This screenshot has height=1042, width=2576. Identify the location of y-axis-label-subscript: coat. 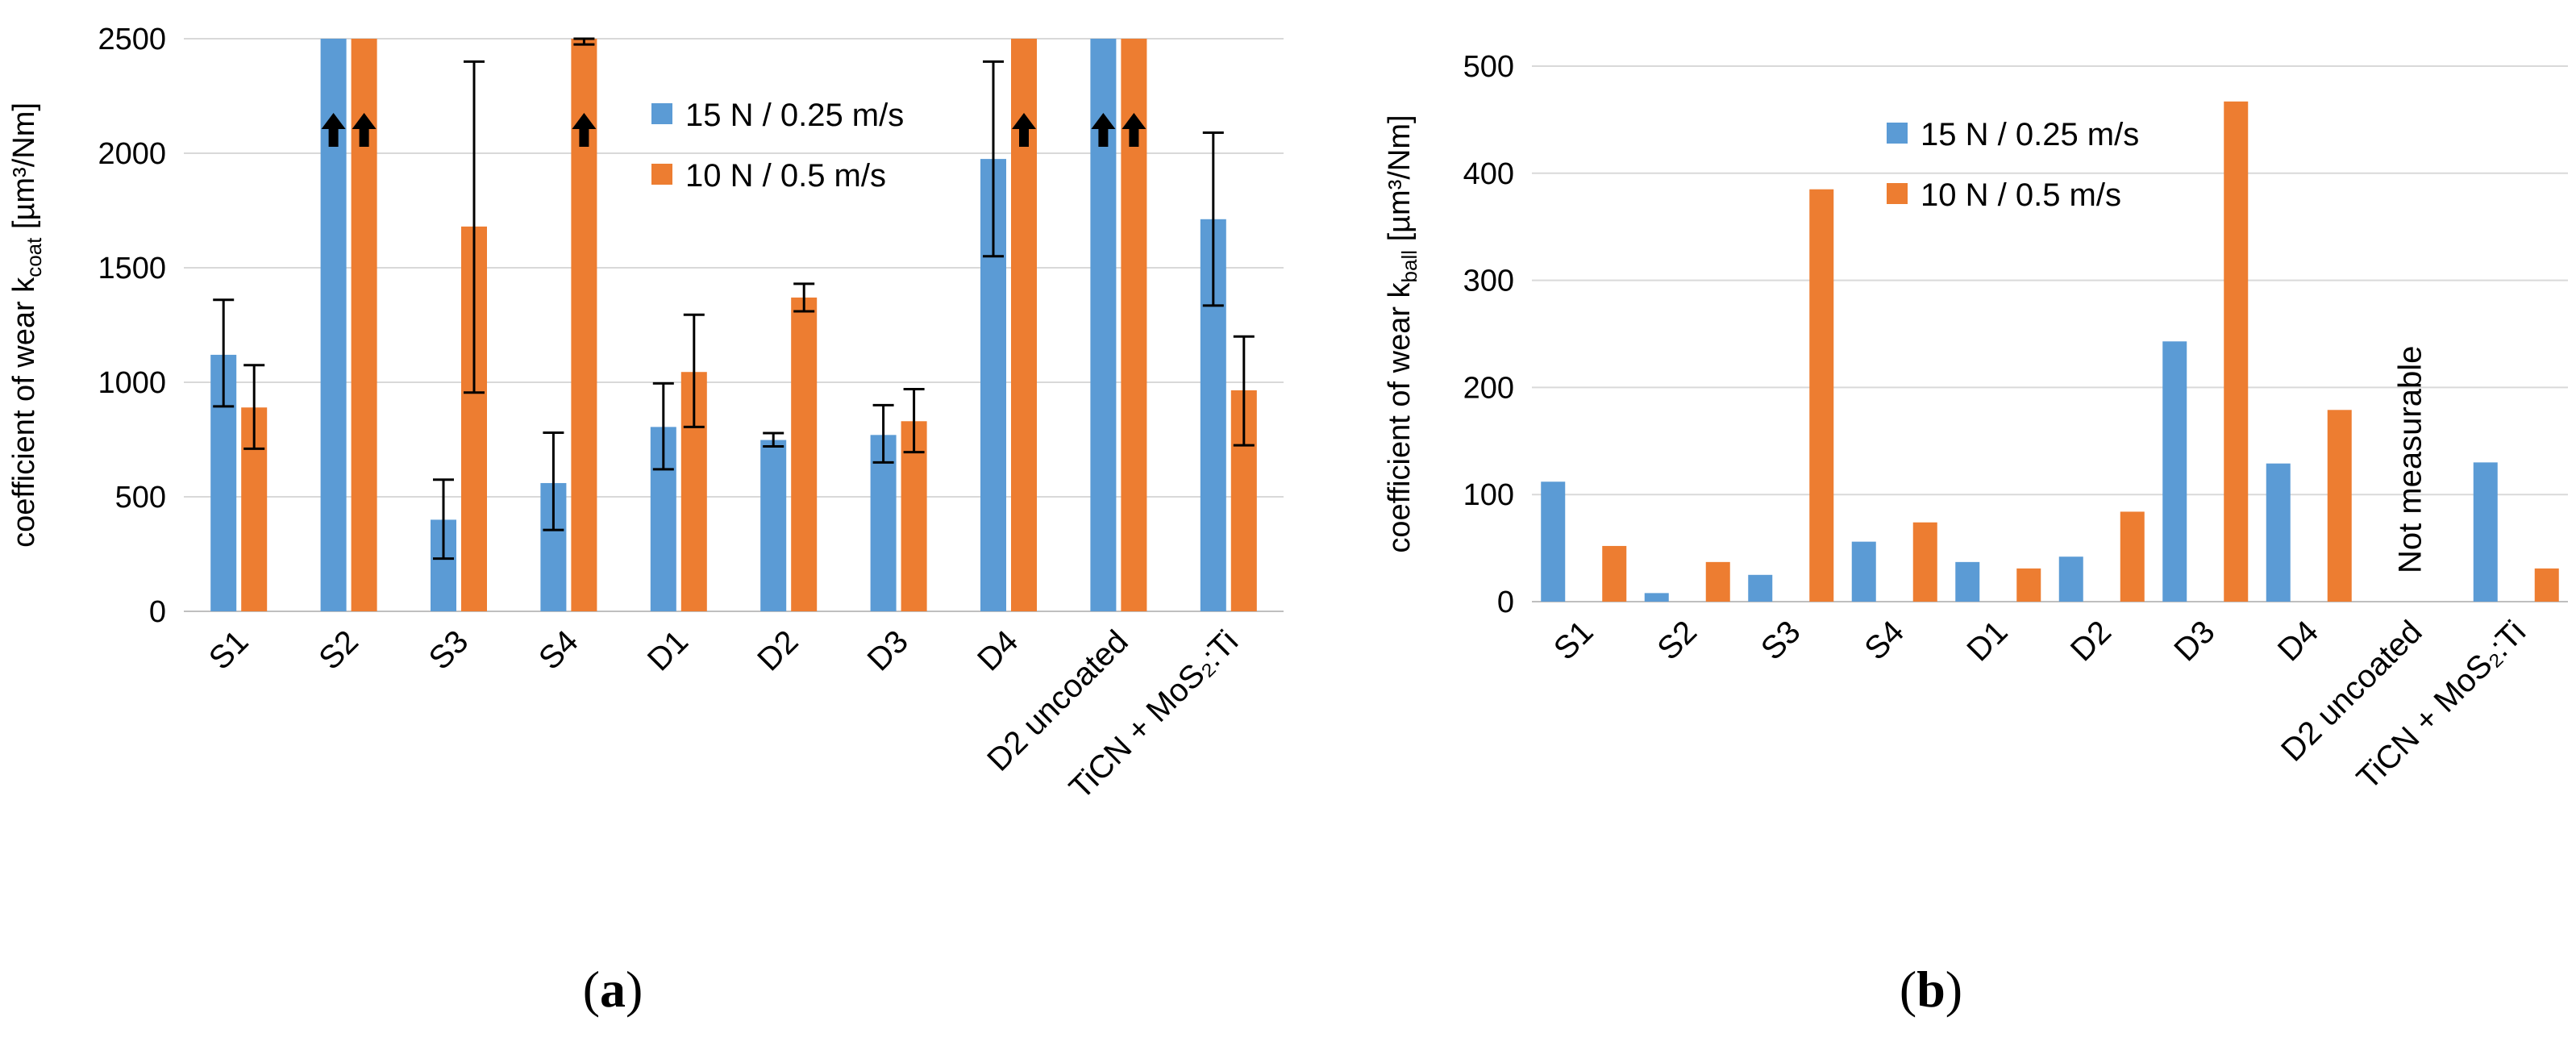
(34, 257).